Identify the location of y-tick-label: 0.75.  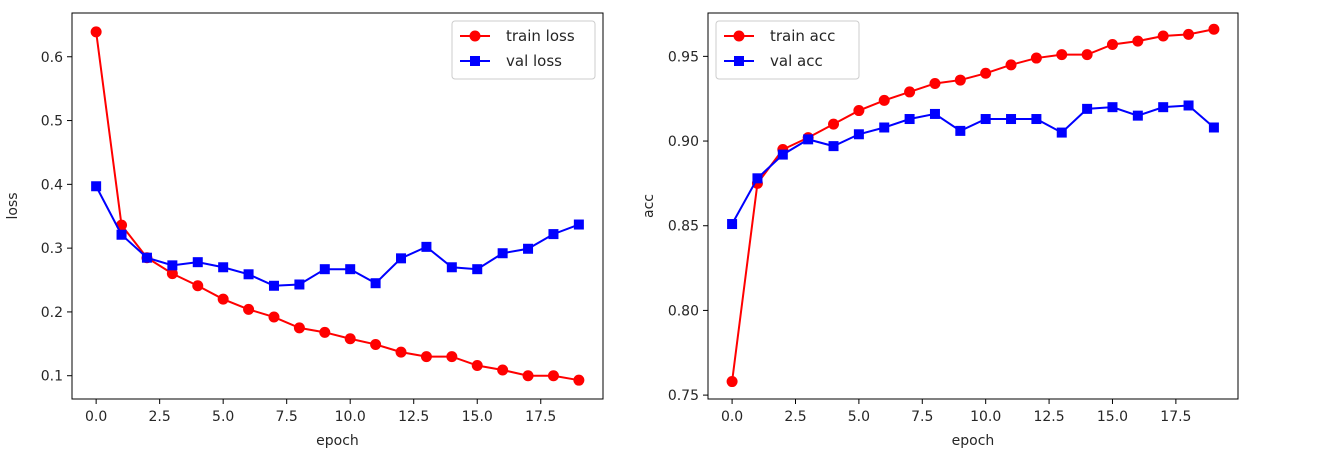
(683, 396).